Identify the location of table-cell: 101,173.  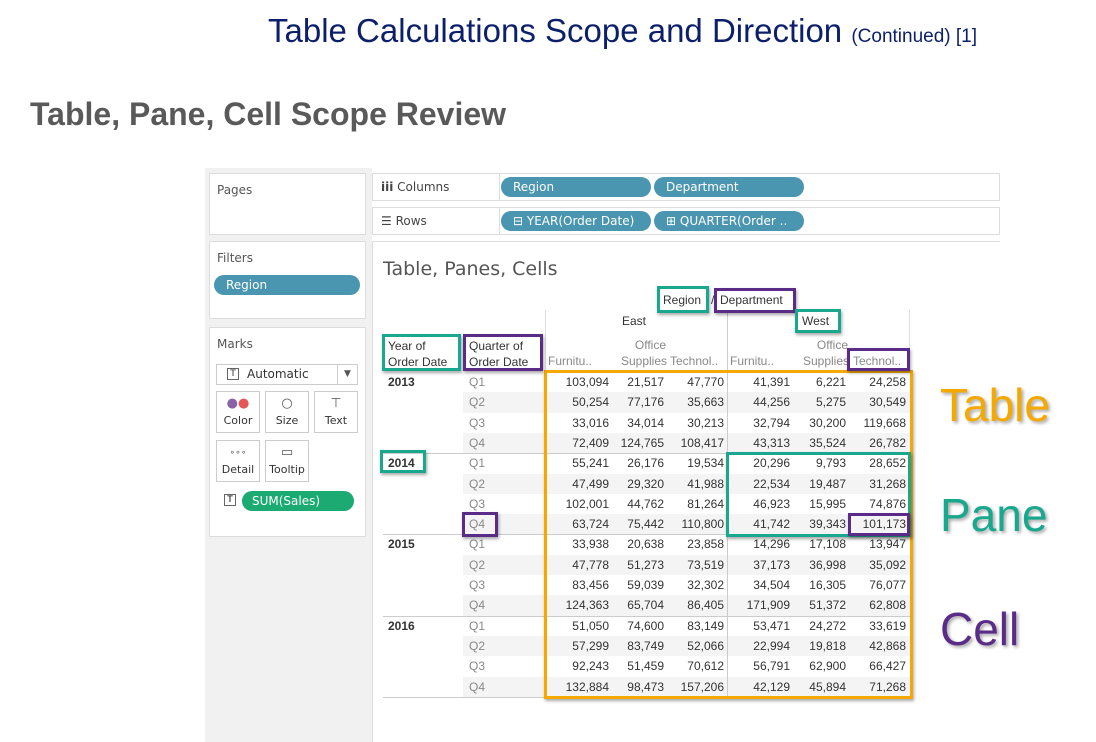
(884, 524).